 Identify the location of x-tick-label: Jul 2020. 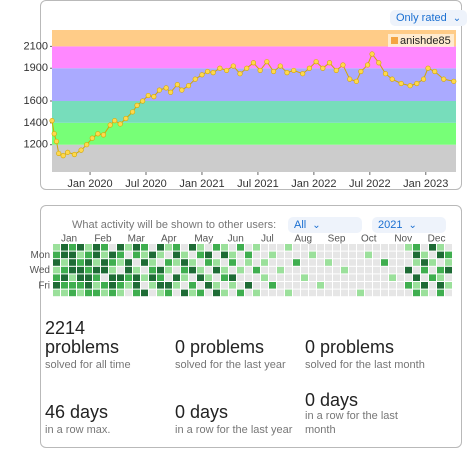
(146, 184).